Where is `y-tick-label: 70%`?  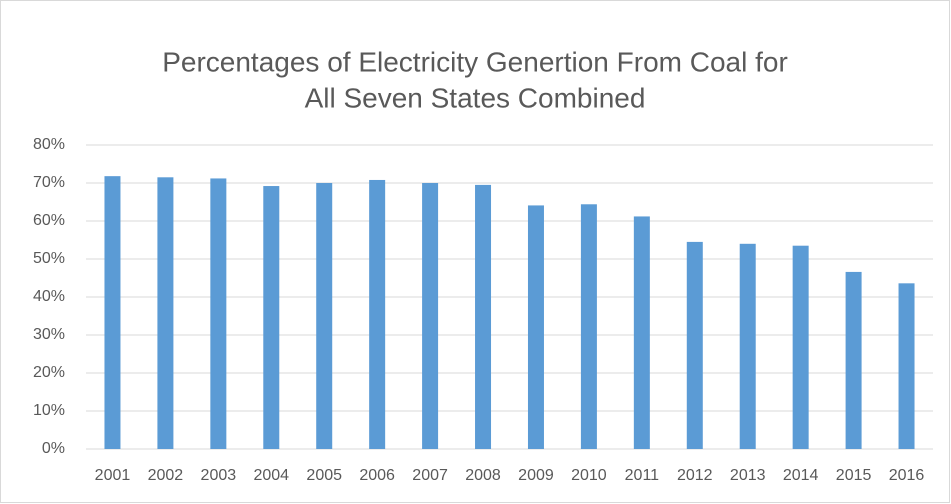 y-tick-label: 70% is located at coordinates (49, 182).